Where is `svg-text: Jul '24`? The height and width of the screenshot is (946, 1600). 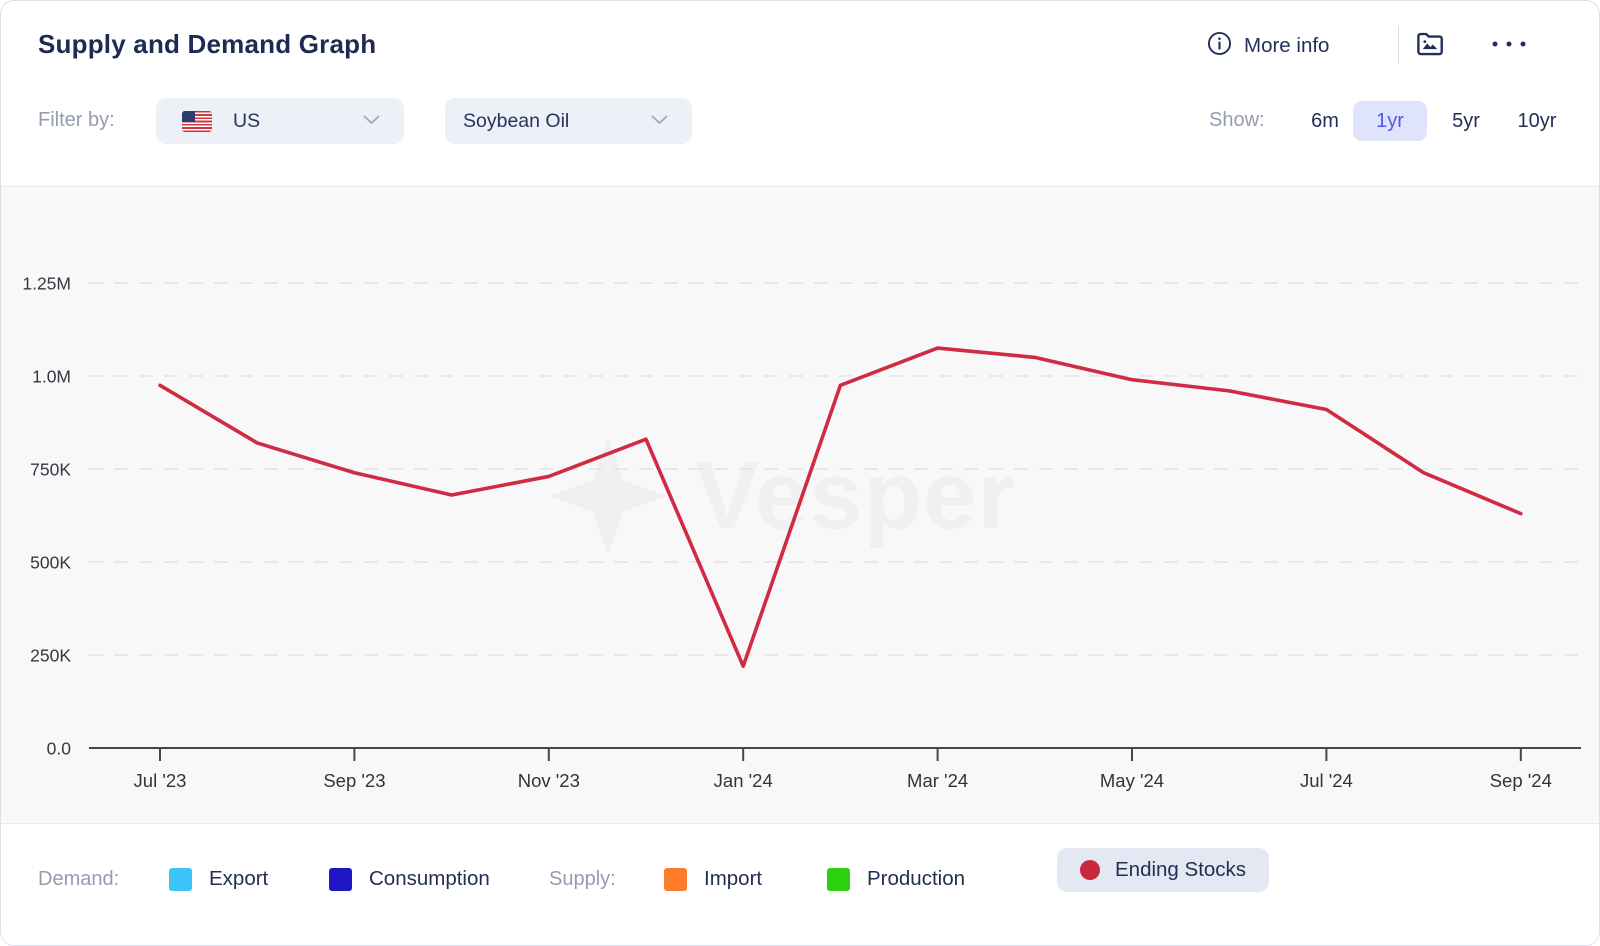 svg-text: Jul '24 is located at coordinates (1326, 780).